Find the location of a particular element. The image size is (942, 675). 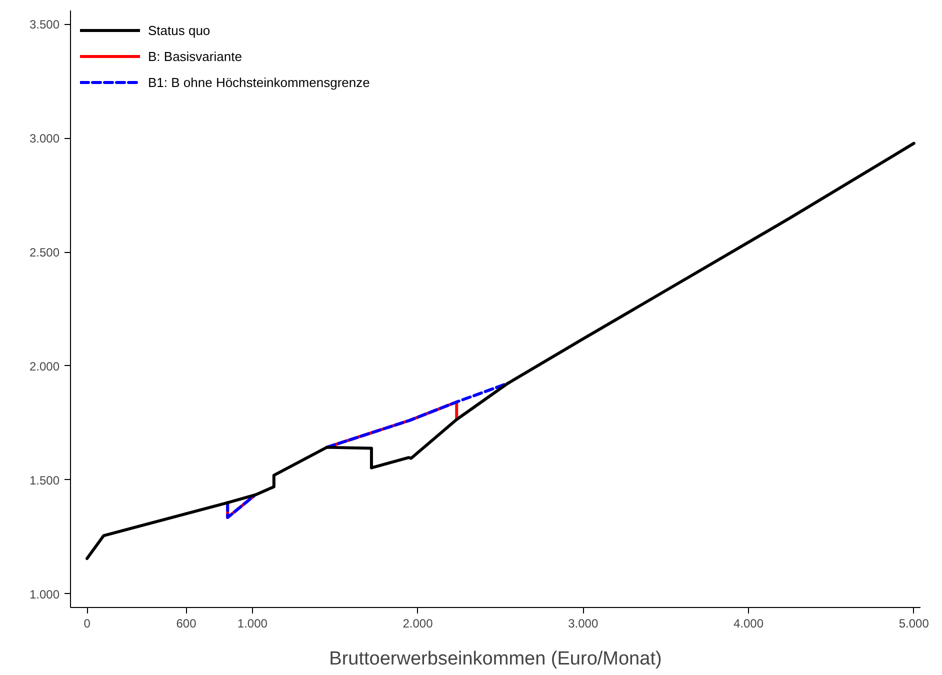

x-axis-title: Bruttoerwerbseinkommen (Euro/Monat) is located at coordinates (495, 659).